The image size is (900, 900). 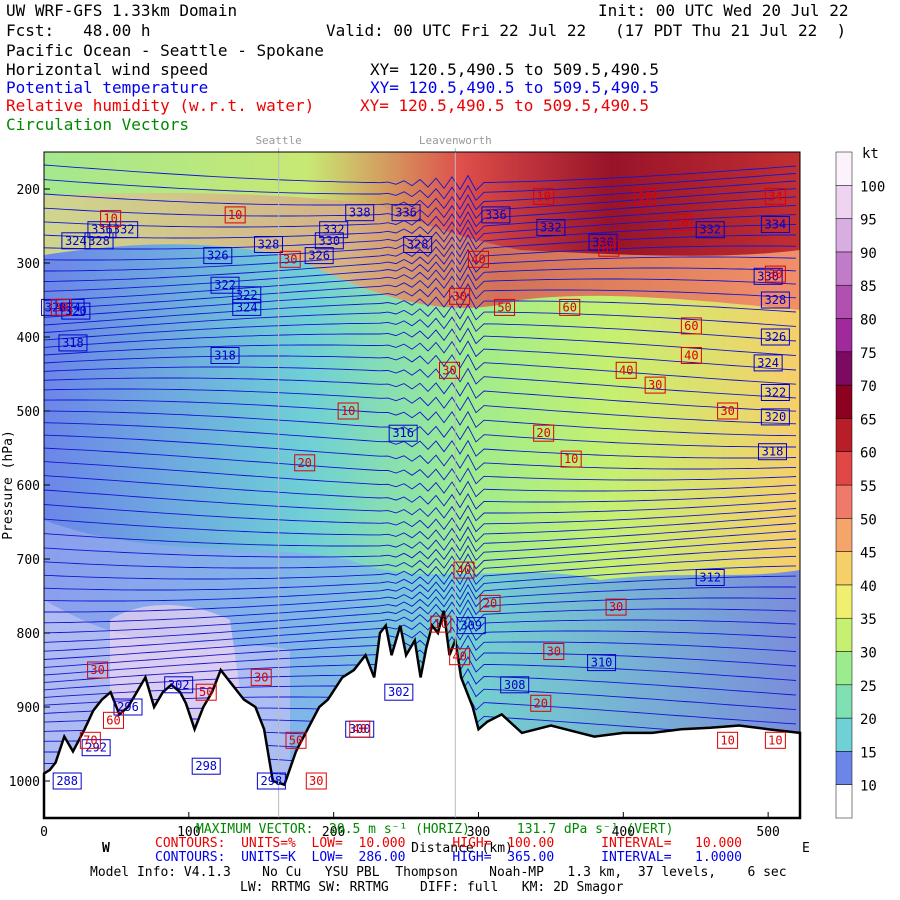 I want to click on rh-label: 70, so click(x=90, y=740).